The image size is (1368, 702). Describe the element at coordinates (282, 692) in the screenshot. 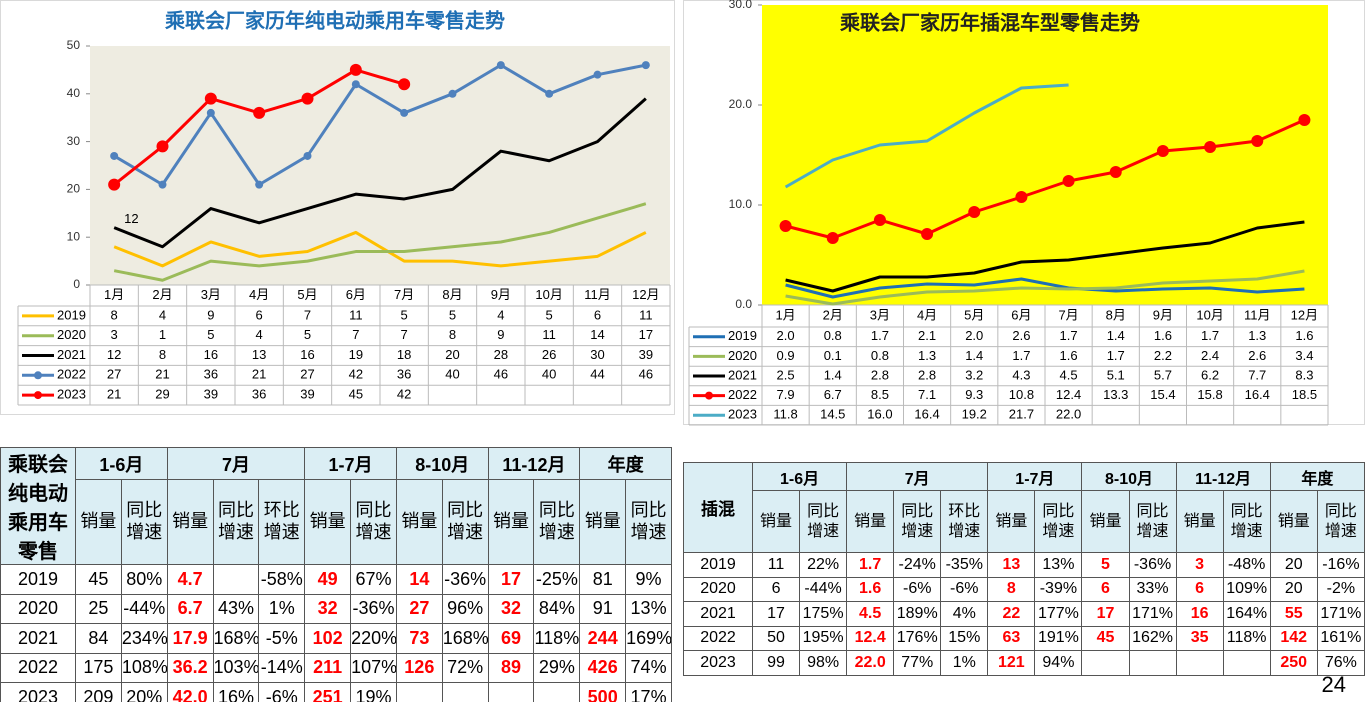

I see `cell: -6%` at that location.